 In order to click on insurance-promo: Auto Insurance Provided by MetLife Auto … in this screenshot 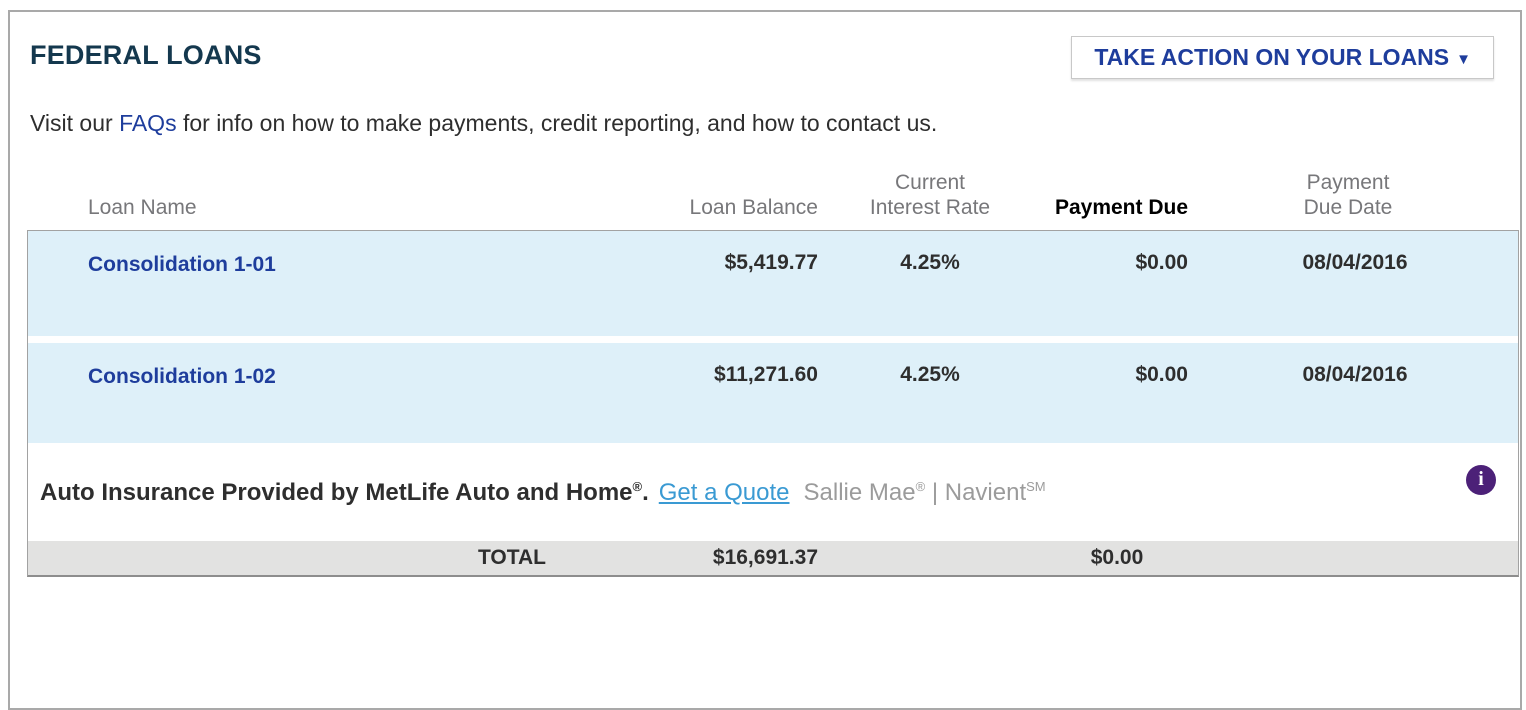, I will do `click(773, 491)`.